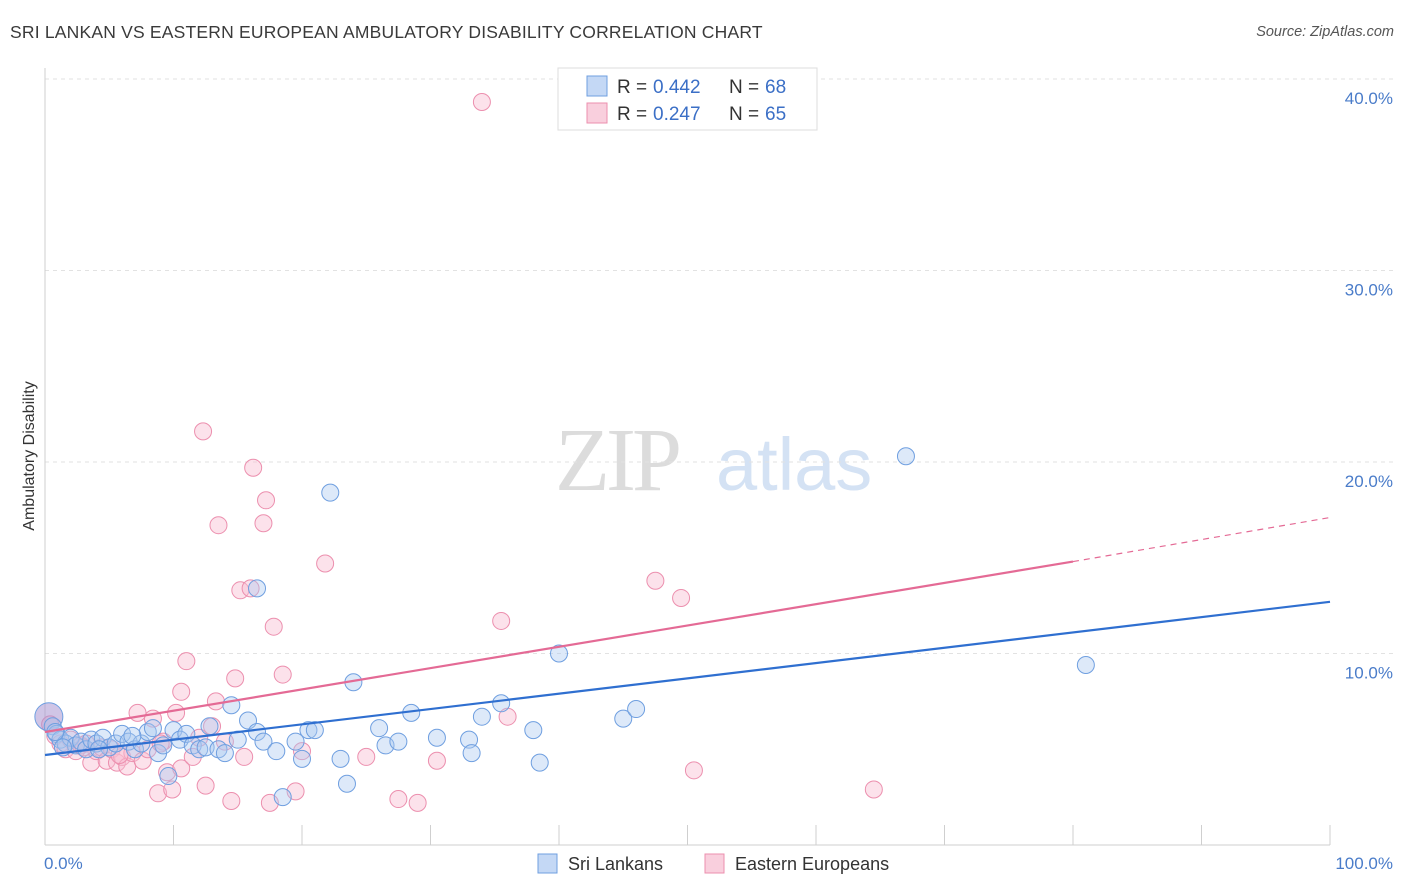 The width and height of the screenshot is (1406, 892). Describe the element at coordinates (677, 87) in the screenshot. I see `legend-r-value-sri: 0.442` at that location.